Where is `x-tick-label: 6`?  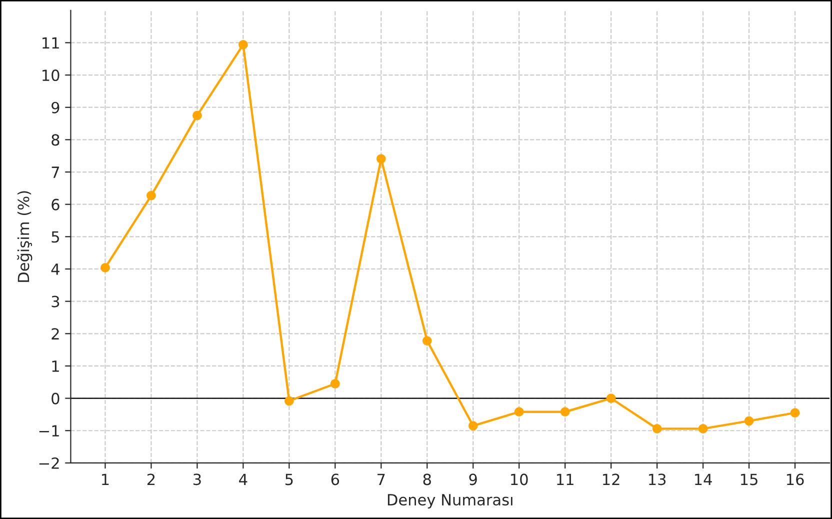 x-tick-label: 6 is located at coordinates (335, 480).